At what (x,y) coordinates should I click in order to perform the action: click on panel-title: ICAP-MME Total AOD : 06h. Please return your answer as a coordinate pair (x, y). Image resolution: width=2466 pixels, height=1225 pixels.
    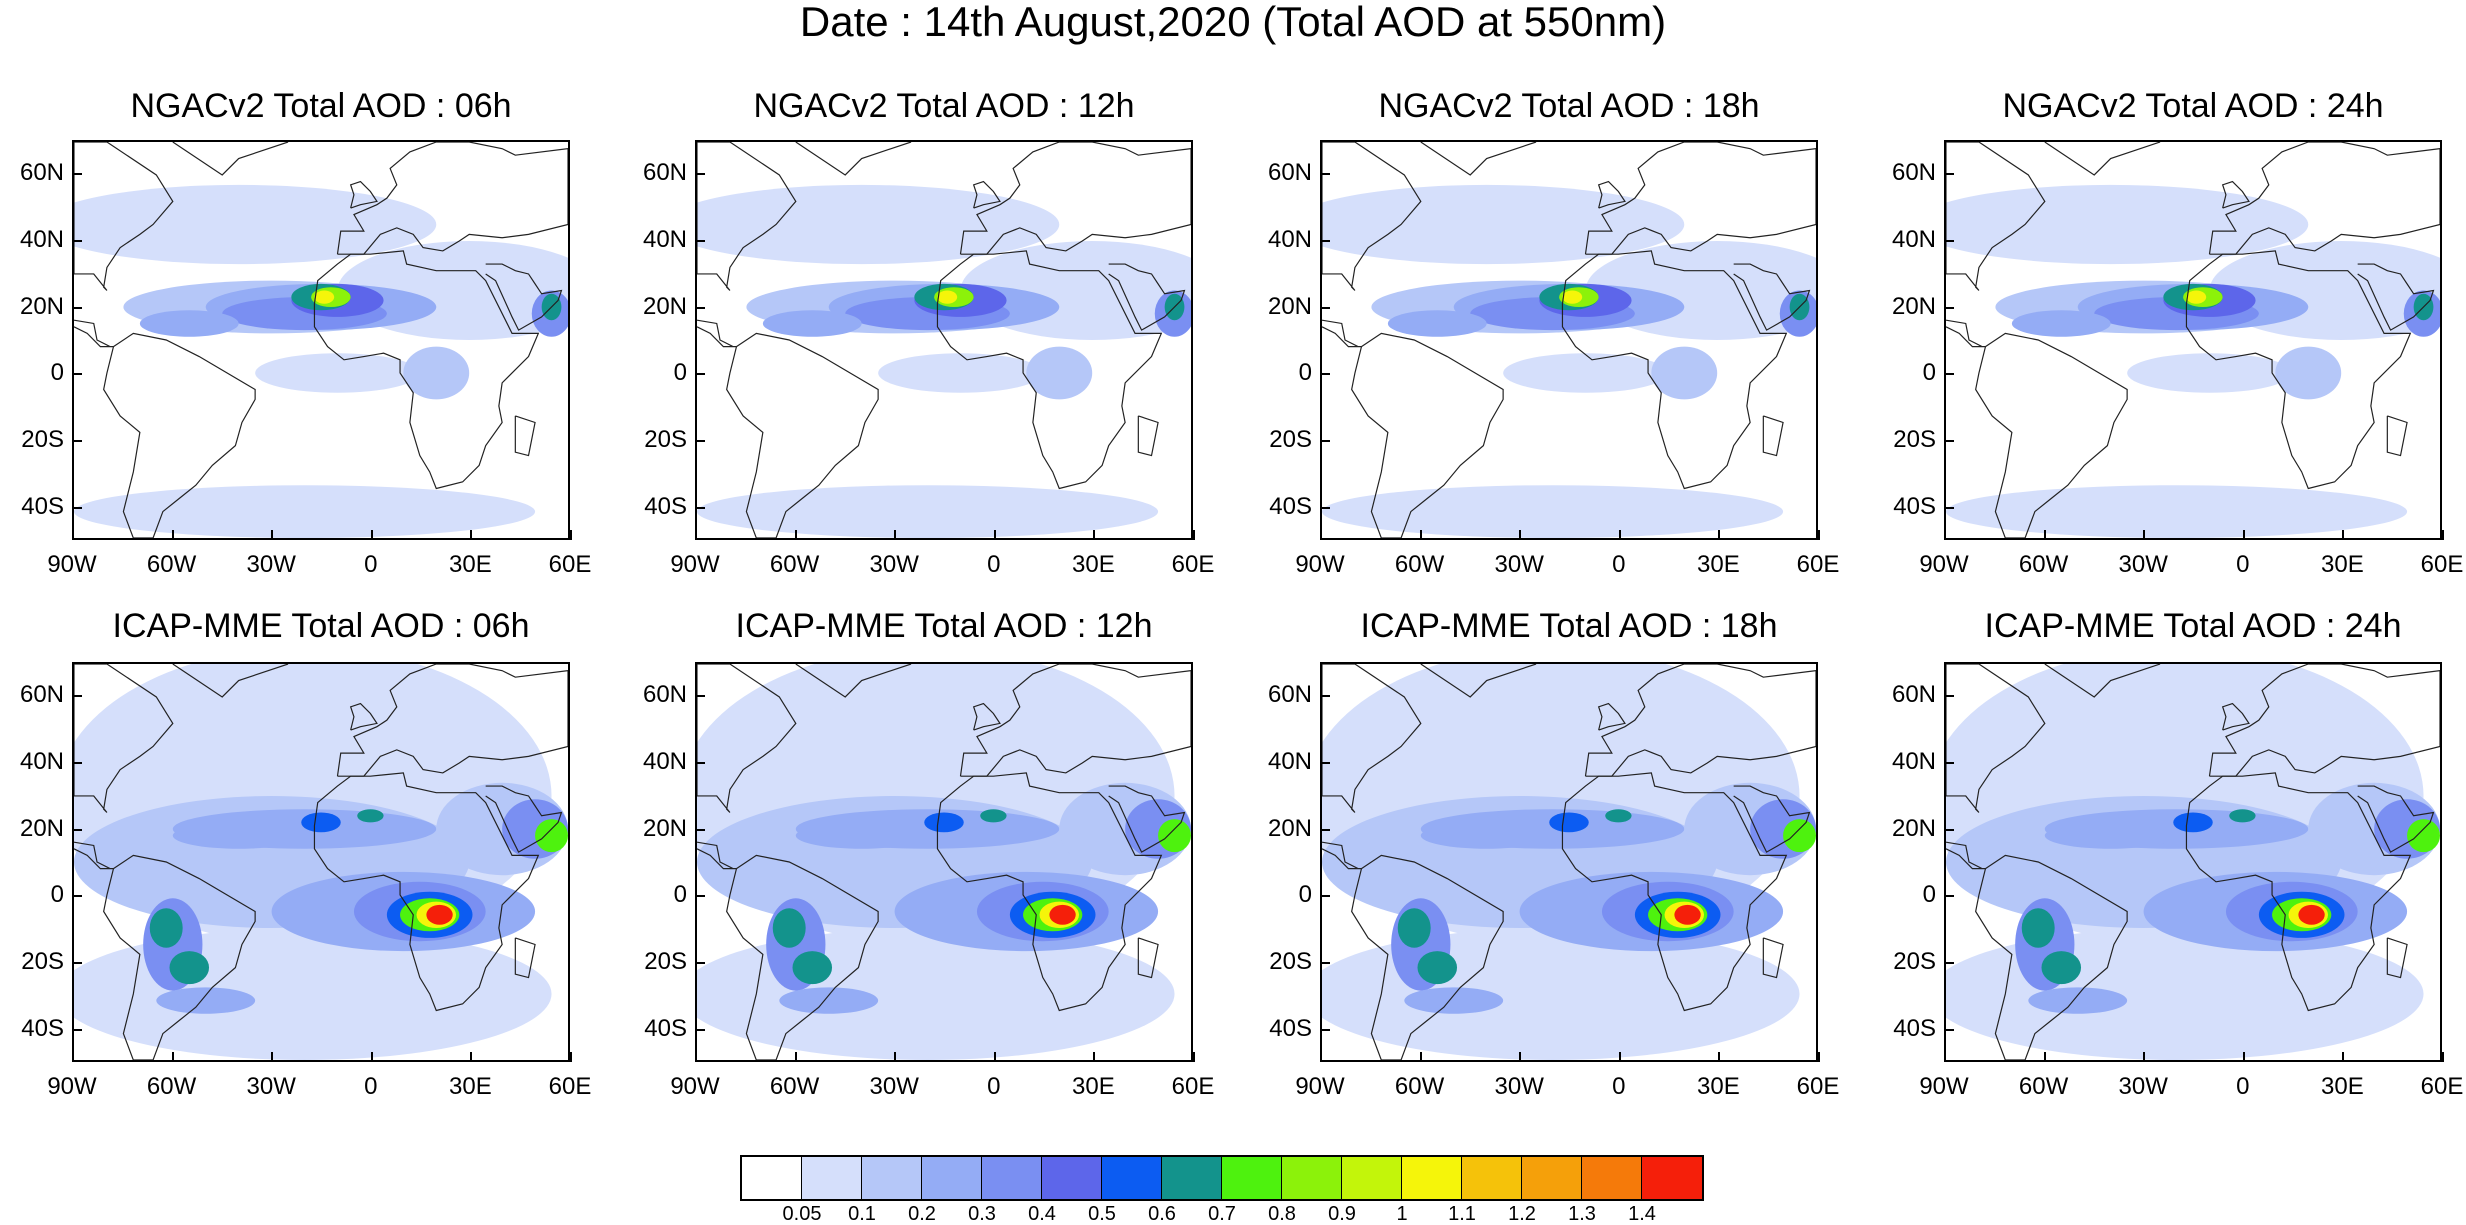
    Looking at the image, I should click on (321, 626).